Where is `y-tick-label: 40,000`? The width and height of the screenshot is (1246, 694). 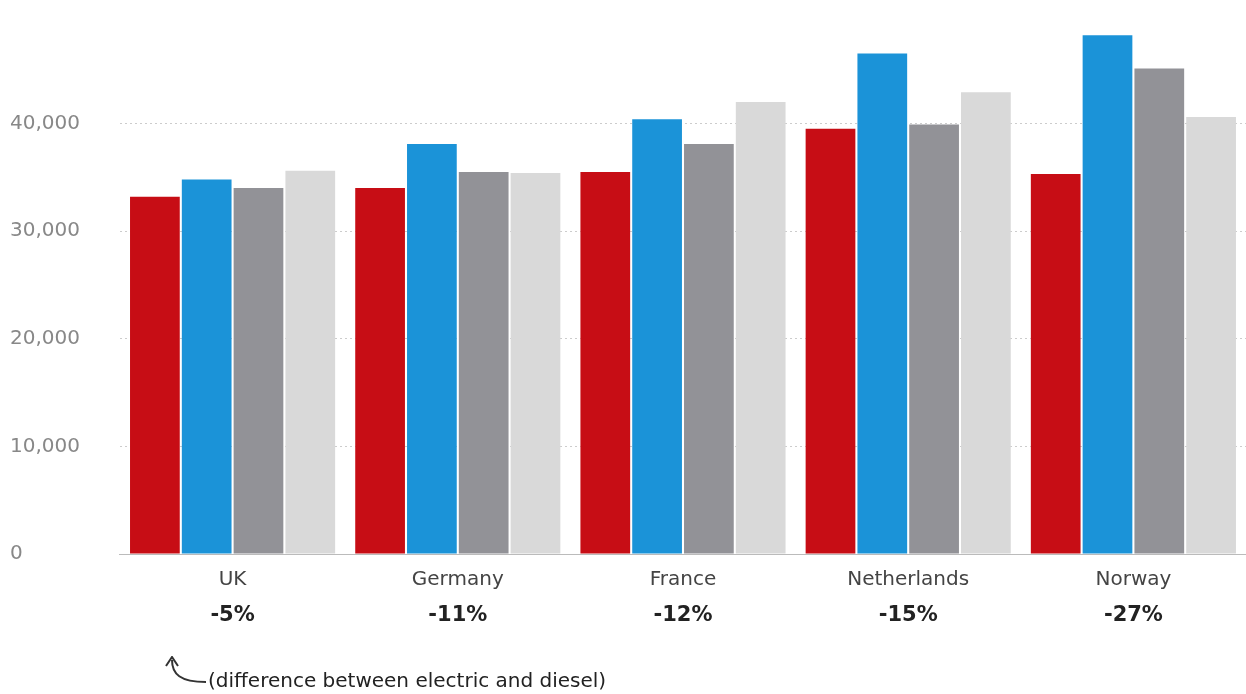
y-tick-label: 40,000 is located at coordinates (45, 121).